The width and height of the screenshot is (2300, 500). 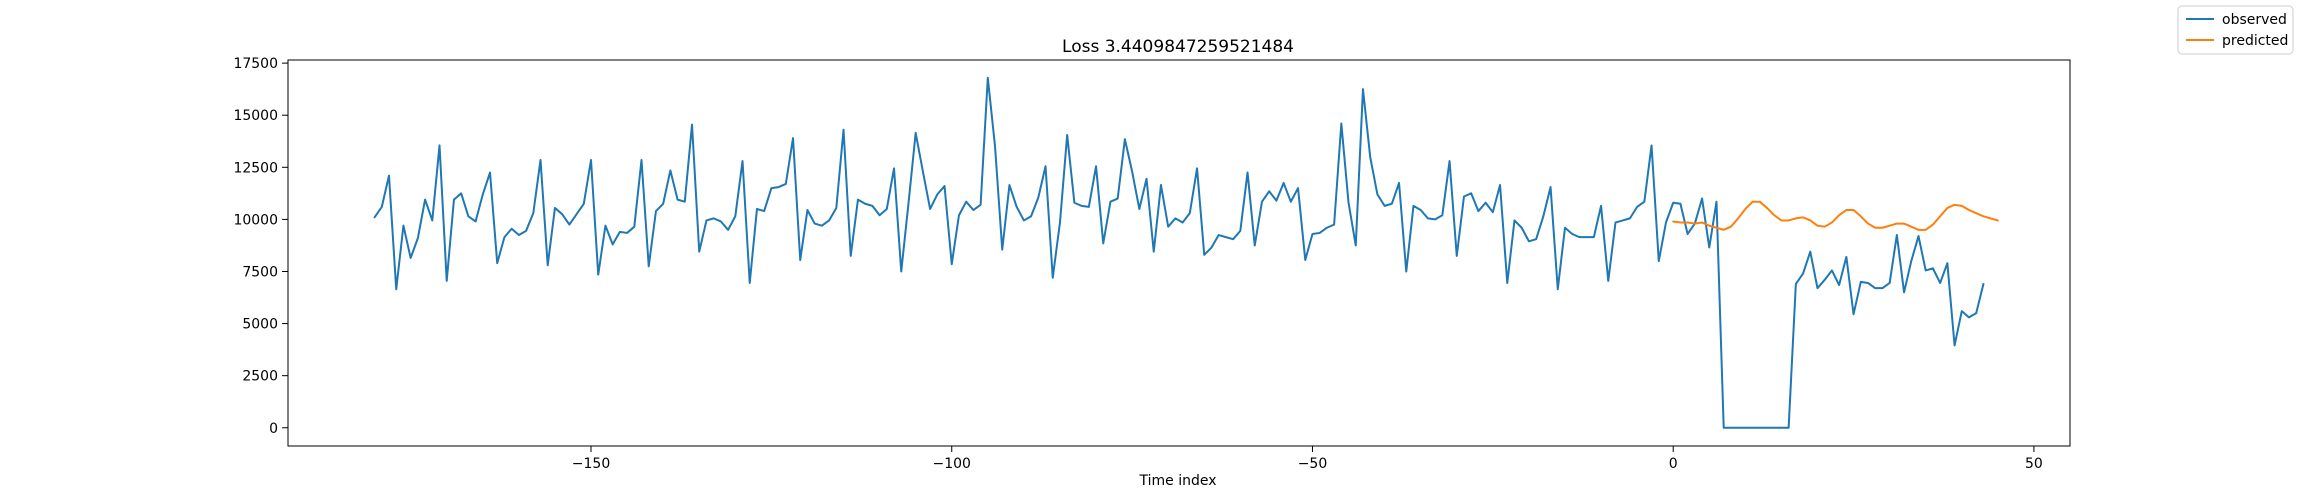 I want to click on y-tick-label: 2500, so click(x=260, y=377).